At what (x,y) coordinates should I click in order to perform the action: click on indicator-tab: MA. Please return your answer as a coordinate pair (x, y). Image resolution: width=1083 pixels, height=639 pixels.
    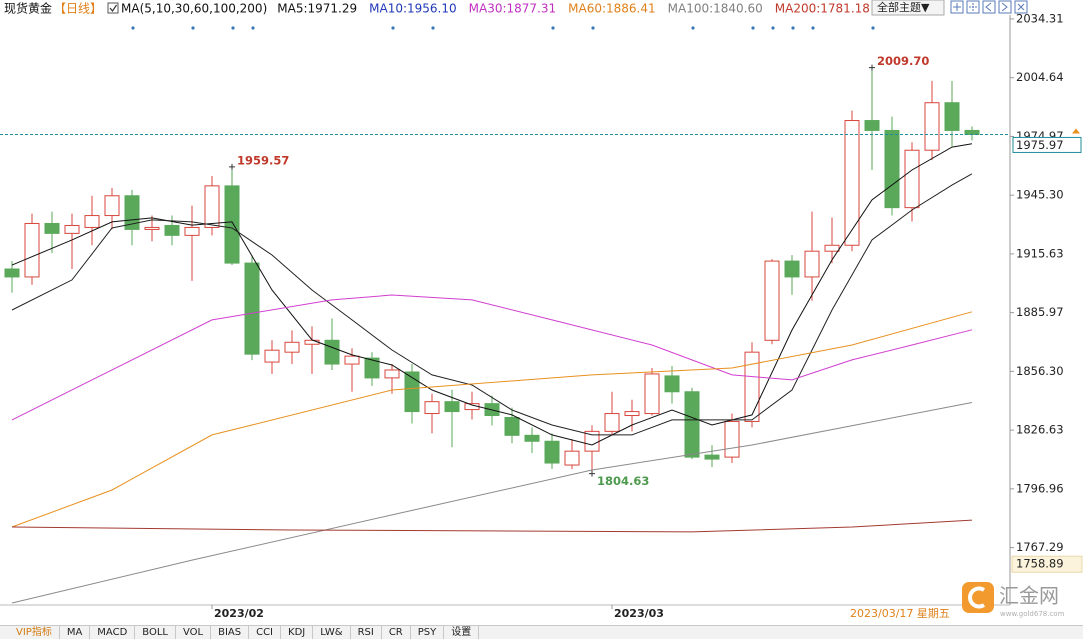
    Looking at the image, I should click on (75, 632).